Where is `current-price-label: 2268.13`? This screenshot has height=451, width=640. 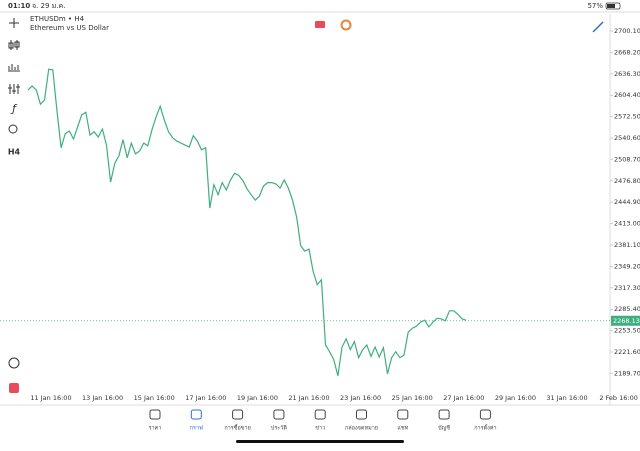
current-price-label: 2268.13 is located at coordinates (626, 321).